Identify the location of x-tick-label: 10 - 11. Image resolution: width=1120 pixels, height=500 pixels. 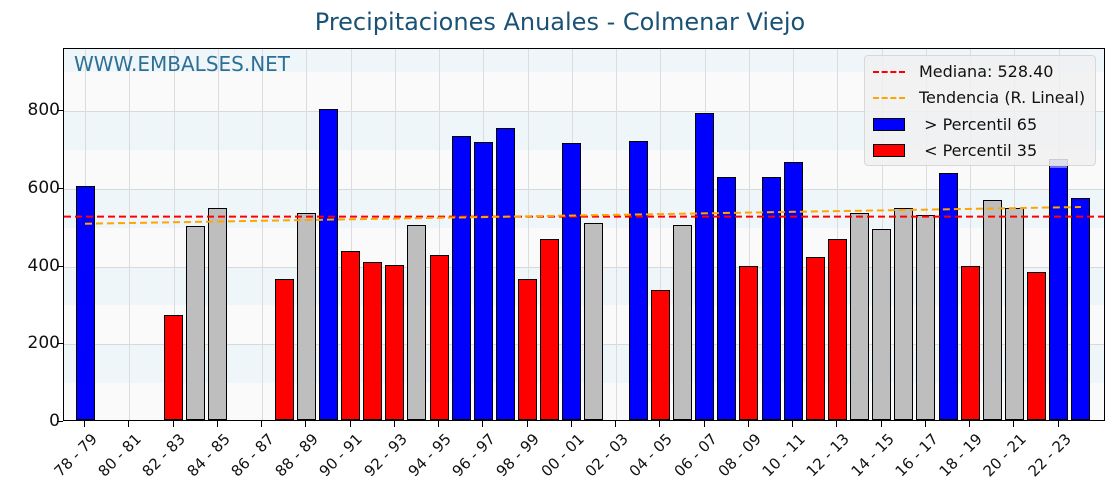
(783, 455).